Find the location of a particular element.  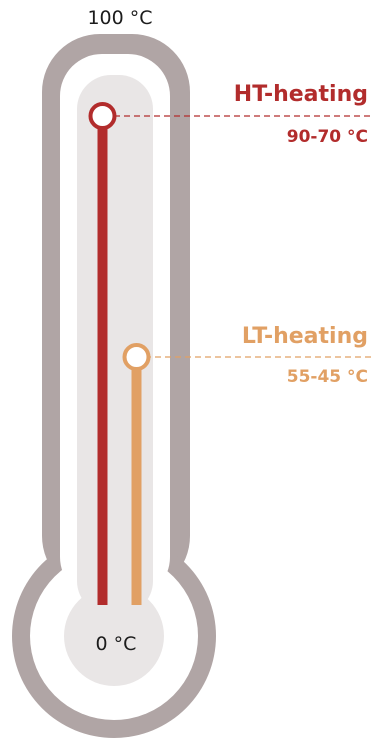

lt-heating-bar is located at coordinates (136, 481).